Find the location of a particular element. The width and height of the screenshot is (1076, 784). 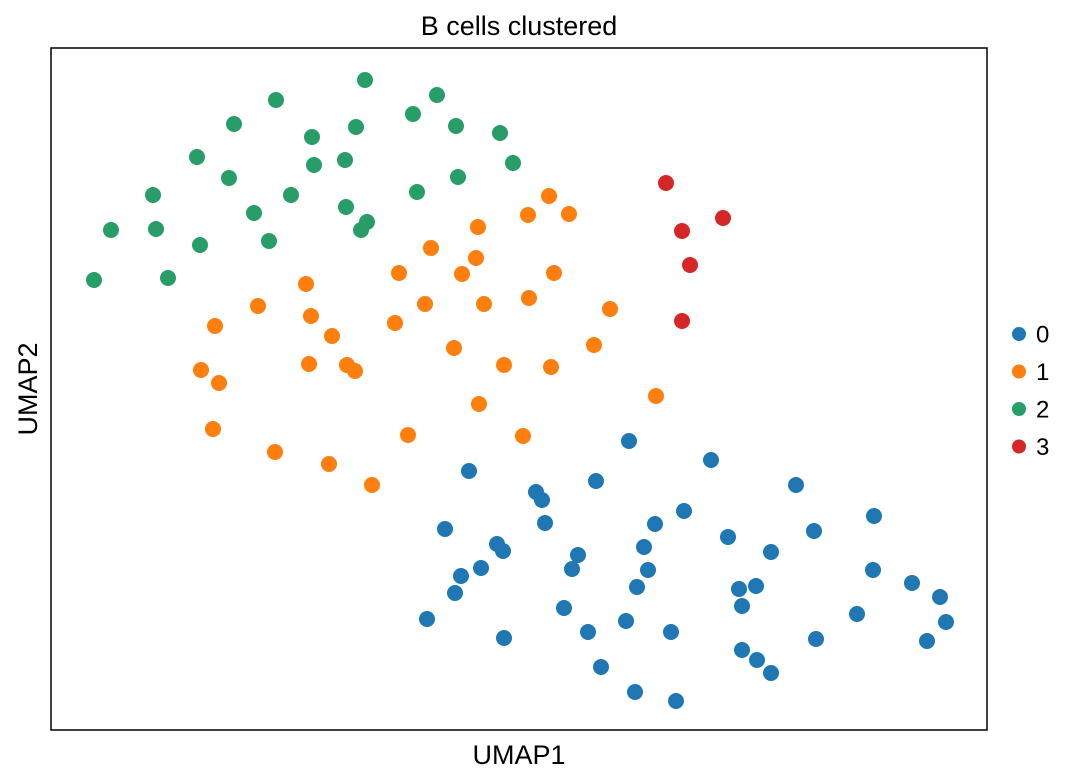

legend-label-2: 2 is located at coordinates (1042, 410).